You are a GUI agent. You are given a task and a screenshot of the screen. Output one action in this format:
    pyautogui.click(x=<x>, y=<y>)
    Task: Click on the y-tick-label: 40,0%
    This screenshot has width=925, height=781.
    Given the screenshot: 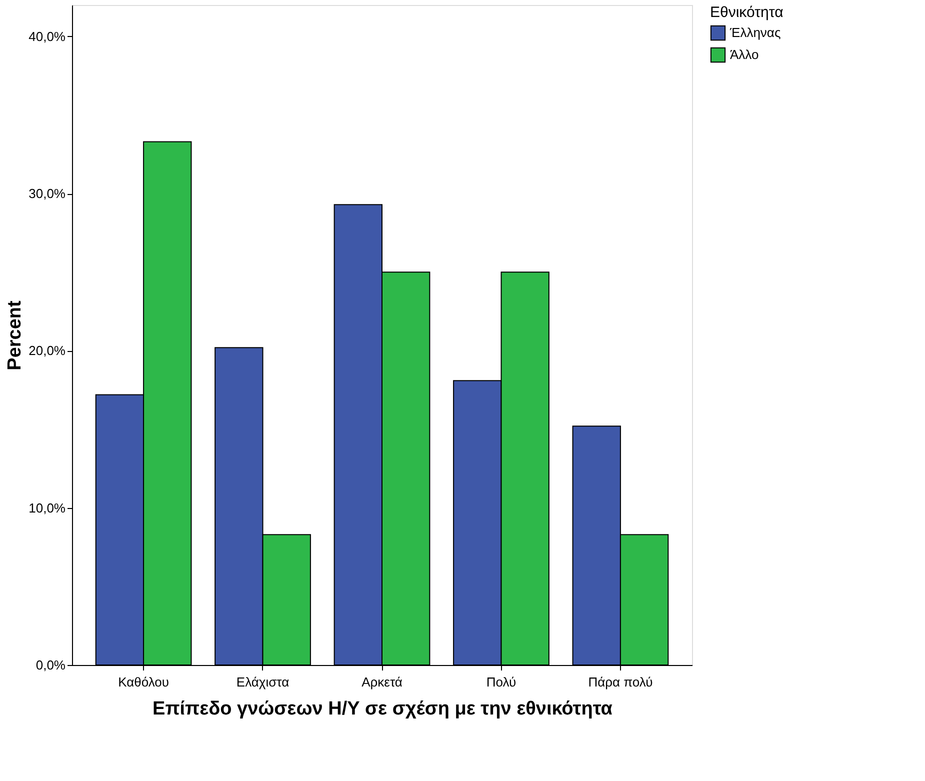 What is the action you would take?
    pyautogui.click(x=47, y=36)
    